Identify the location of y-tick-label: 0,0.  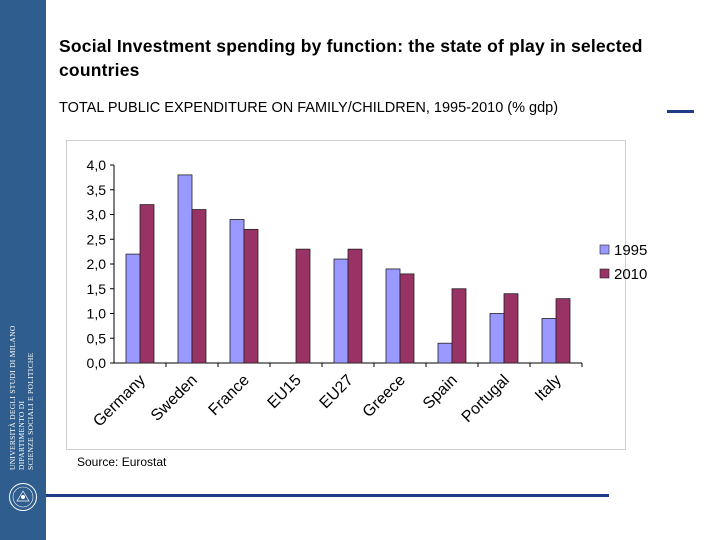
(97, 363).